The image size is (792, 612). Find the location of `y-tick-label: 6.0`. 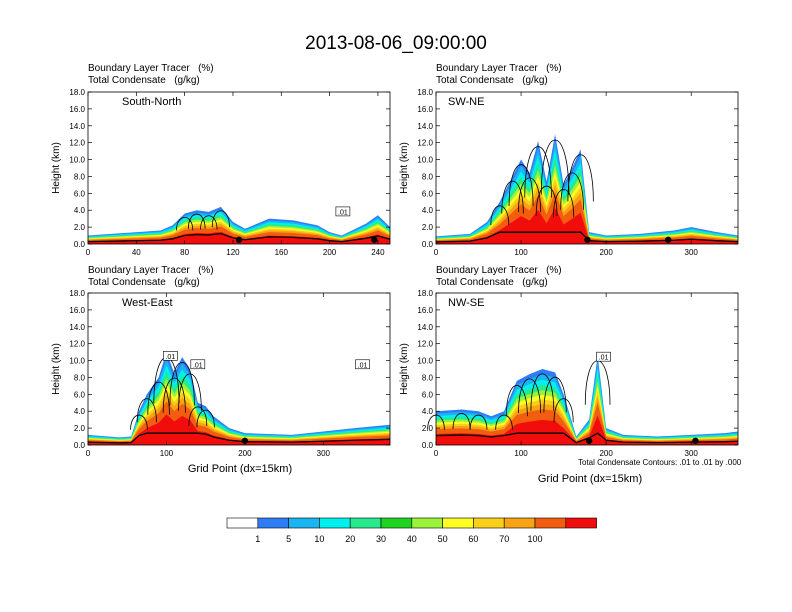

y-tick-label: 6.0 is located at coordinates (428, 193).